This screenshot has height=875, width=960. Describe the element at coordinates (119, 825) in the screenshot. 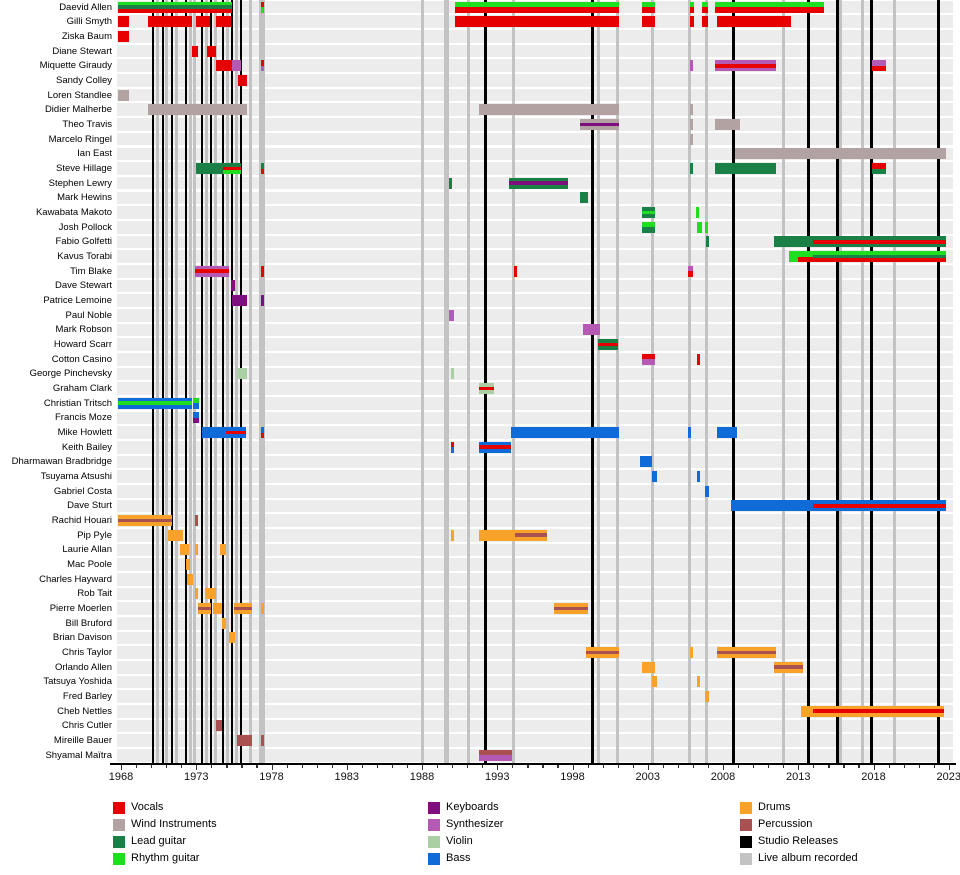

I see `legend-swatch-wind` at that location.